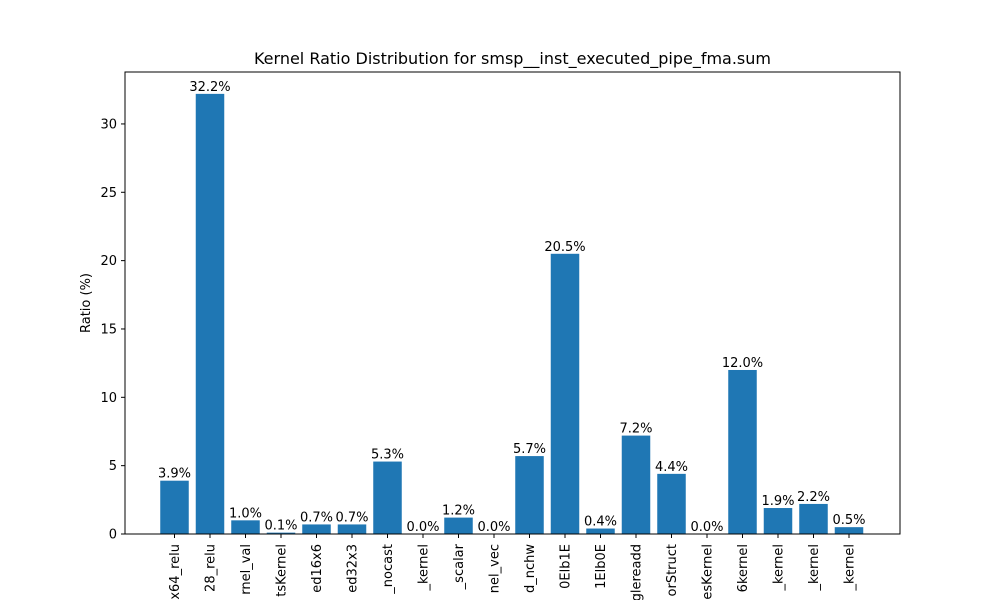  I want to click on y-tick-label: 20, so click(108, 261).